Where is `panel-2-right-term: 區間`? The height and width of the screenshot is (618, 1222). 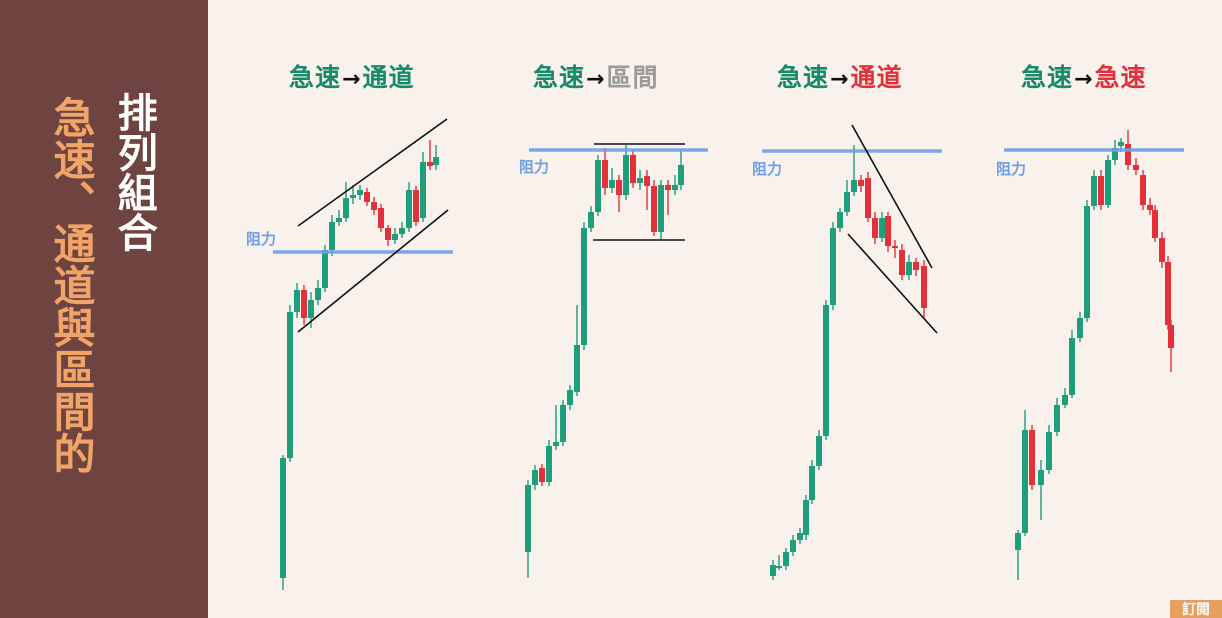
panel-2-right-term: 區間 is located at coordinates (632, 77).